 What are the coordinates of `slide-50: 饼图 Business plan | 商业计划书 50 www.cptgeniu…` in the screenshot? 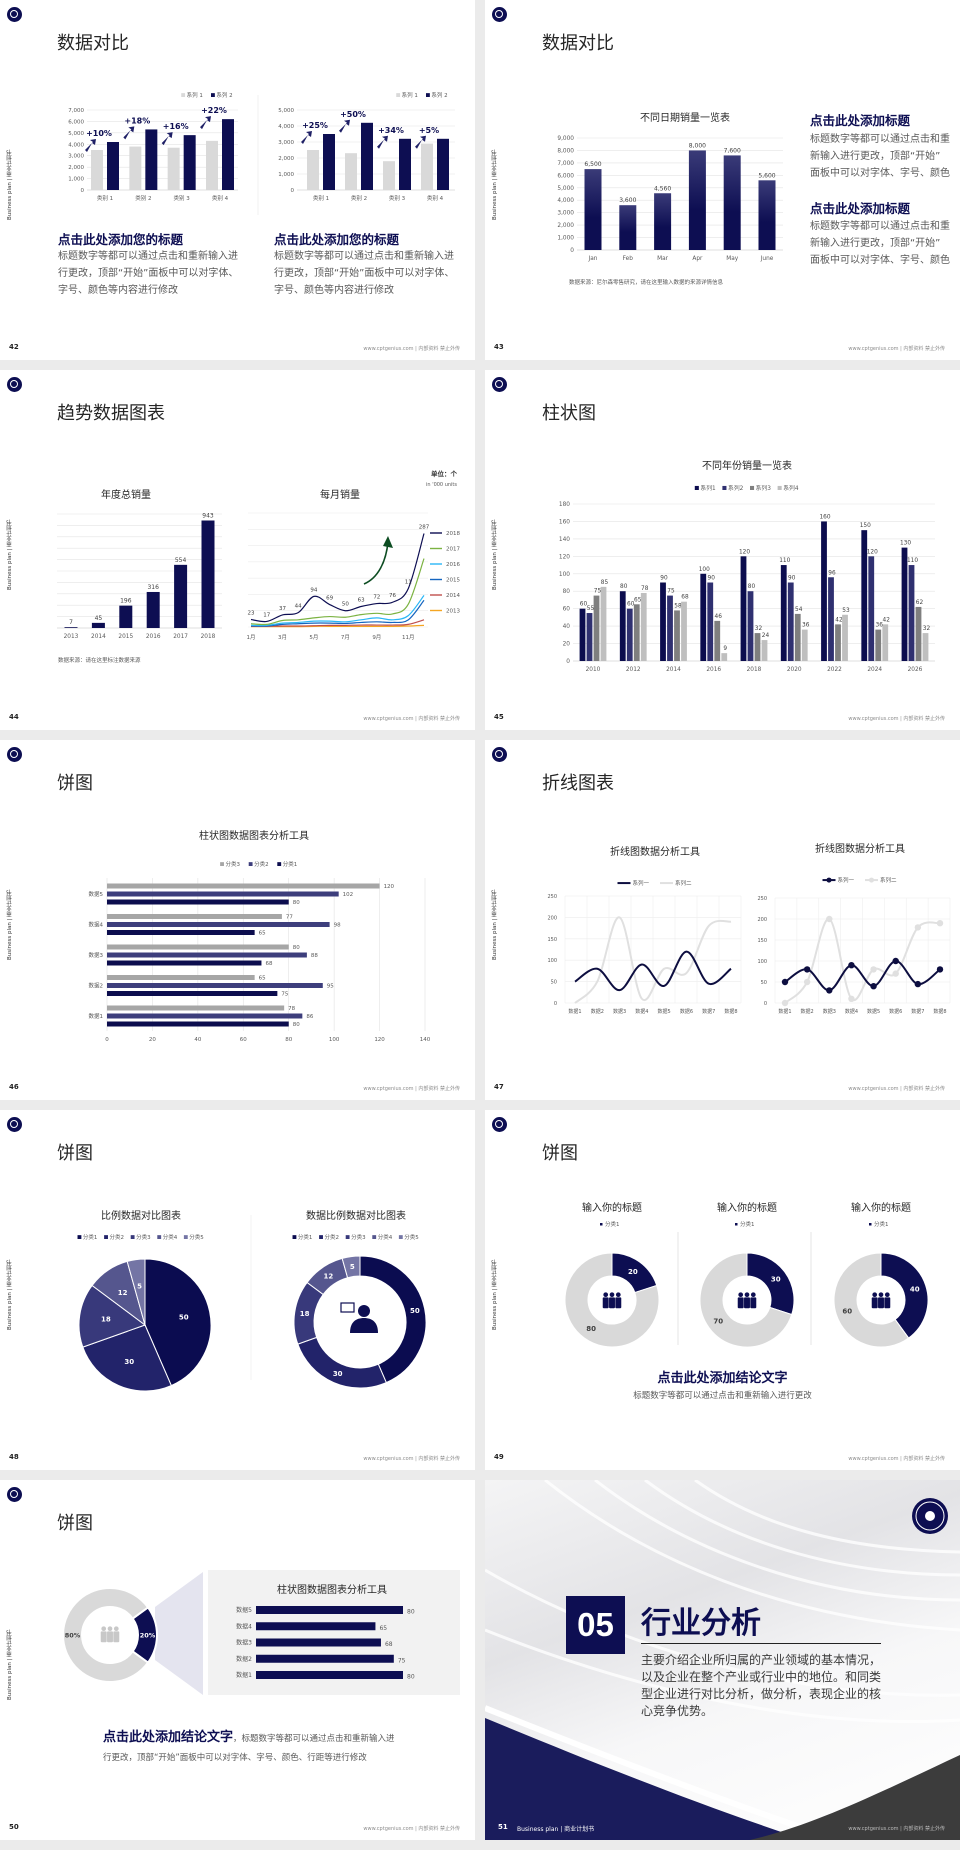 It's located at (237, 1660).